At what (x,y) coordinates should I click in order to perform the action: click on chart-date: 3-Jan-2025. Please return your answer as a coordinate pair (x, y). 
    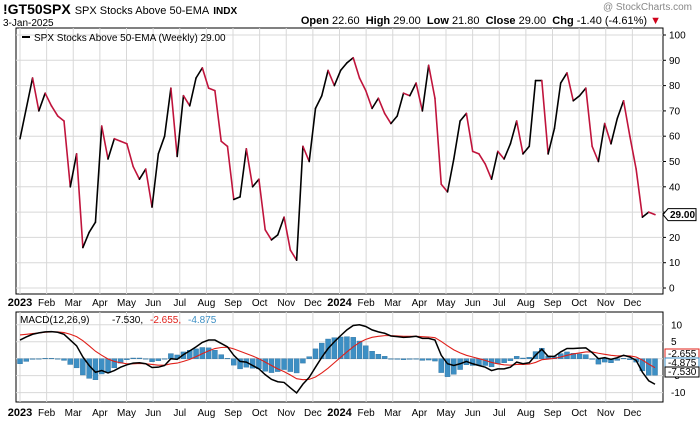
    Looking at the image, I should click on (28, 23).